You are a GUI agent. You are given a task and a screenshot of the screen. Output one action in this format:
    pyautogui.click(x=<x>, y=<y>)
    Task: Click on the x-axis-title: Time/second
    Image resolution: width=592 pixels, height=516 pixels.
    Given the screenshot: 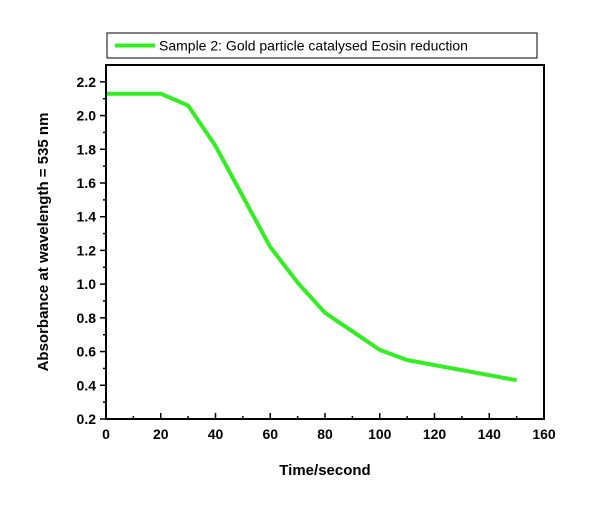 What is the action you would take?
    pyautogui.click(x=324, y=470)
    